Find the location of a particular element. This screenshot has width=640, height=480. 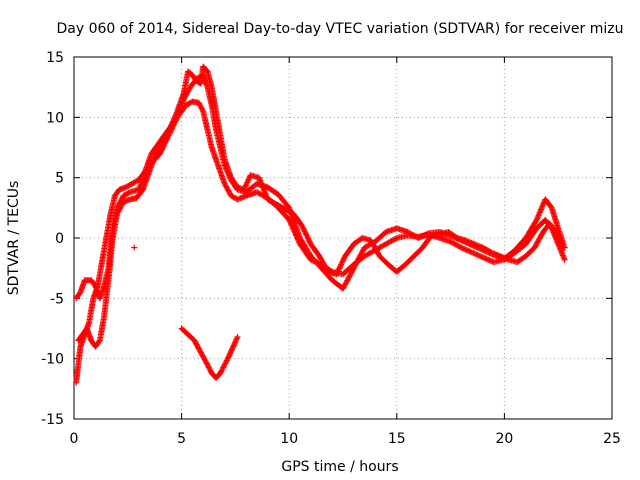

x-tick-label: 25 is located at coordinates (612, 439).